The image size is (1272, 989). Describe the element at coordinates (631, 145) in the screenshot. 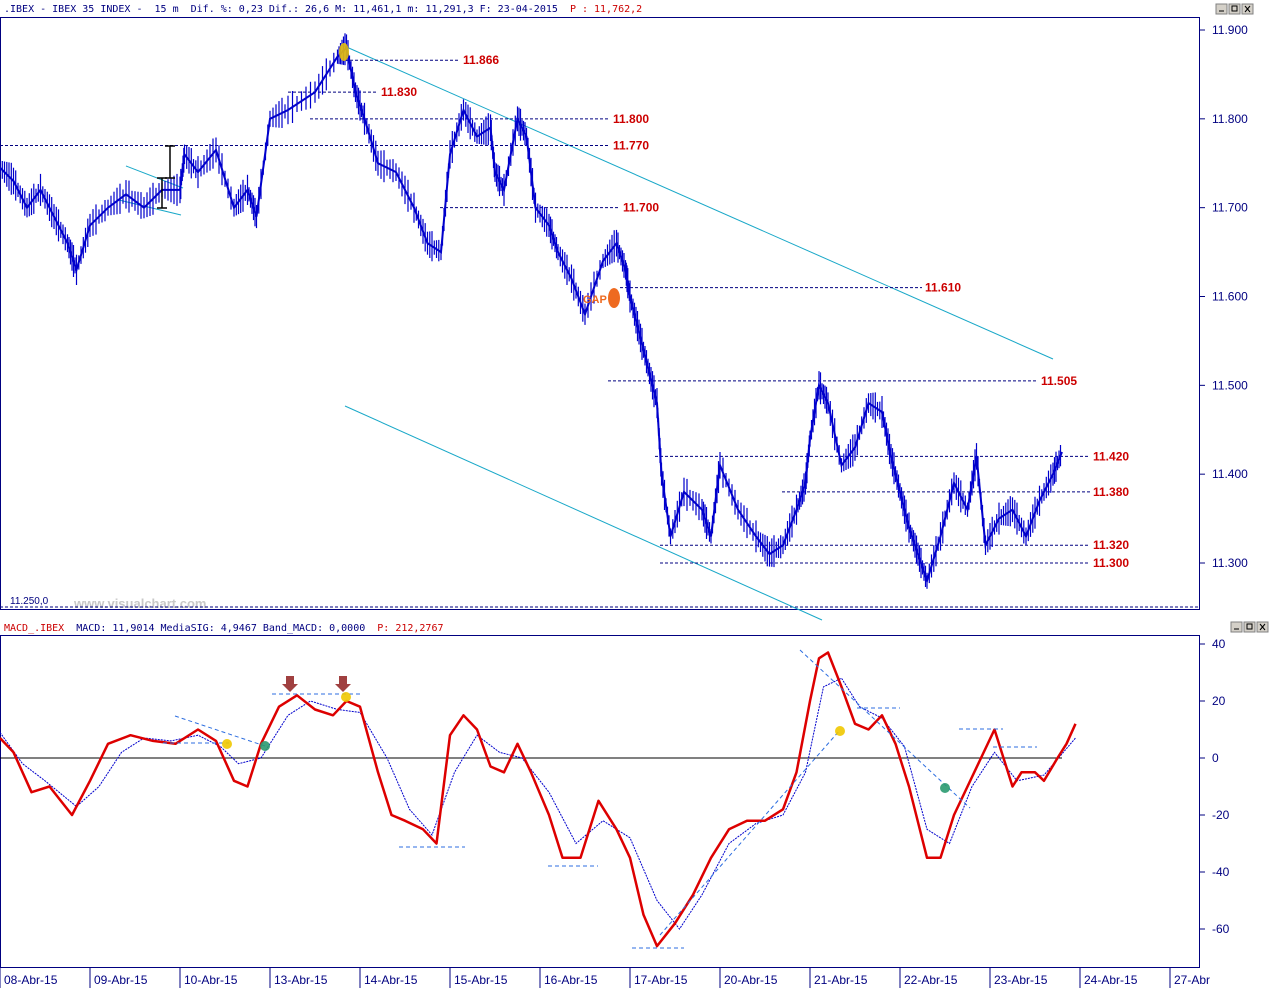

I see `level-label: 11.770` at that location.